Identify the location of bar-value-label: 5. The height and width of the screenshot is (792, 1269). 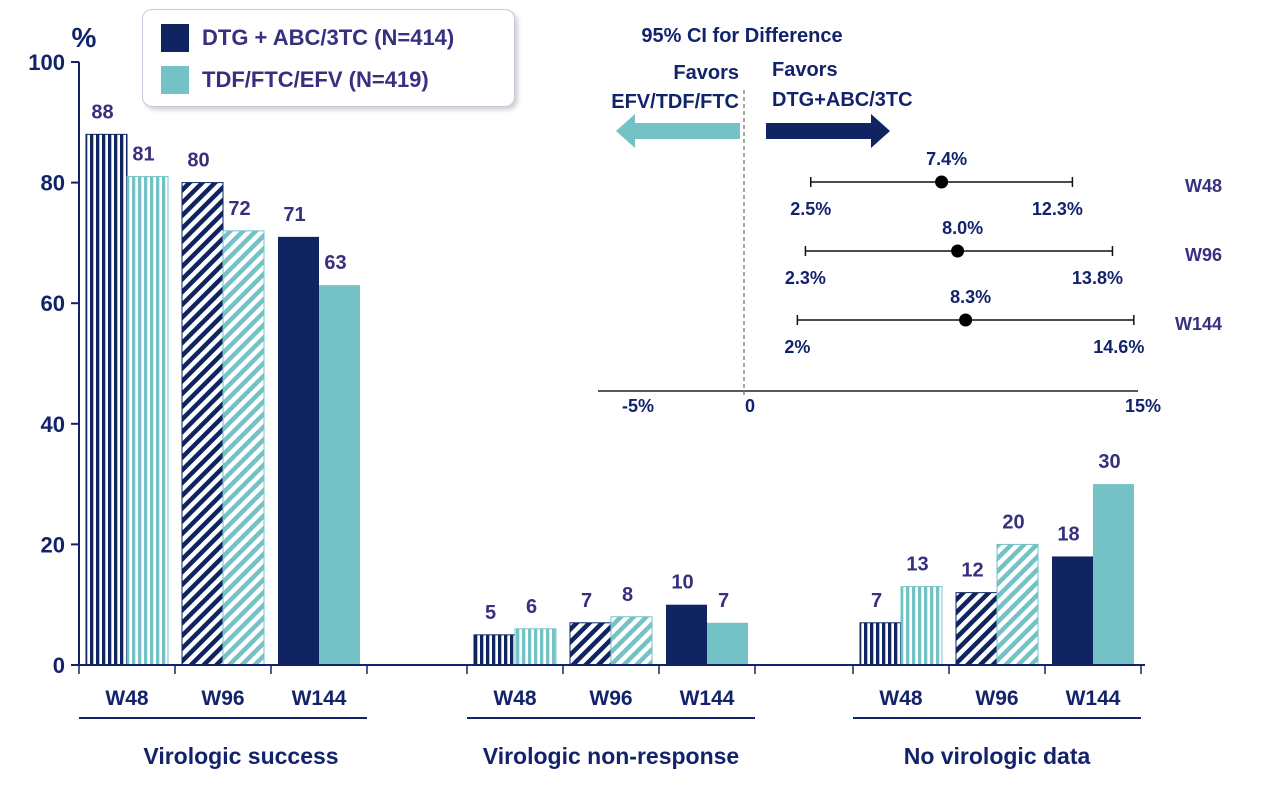
(490, 613).